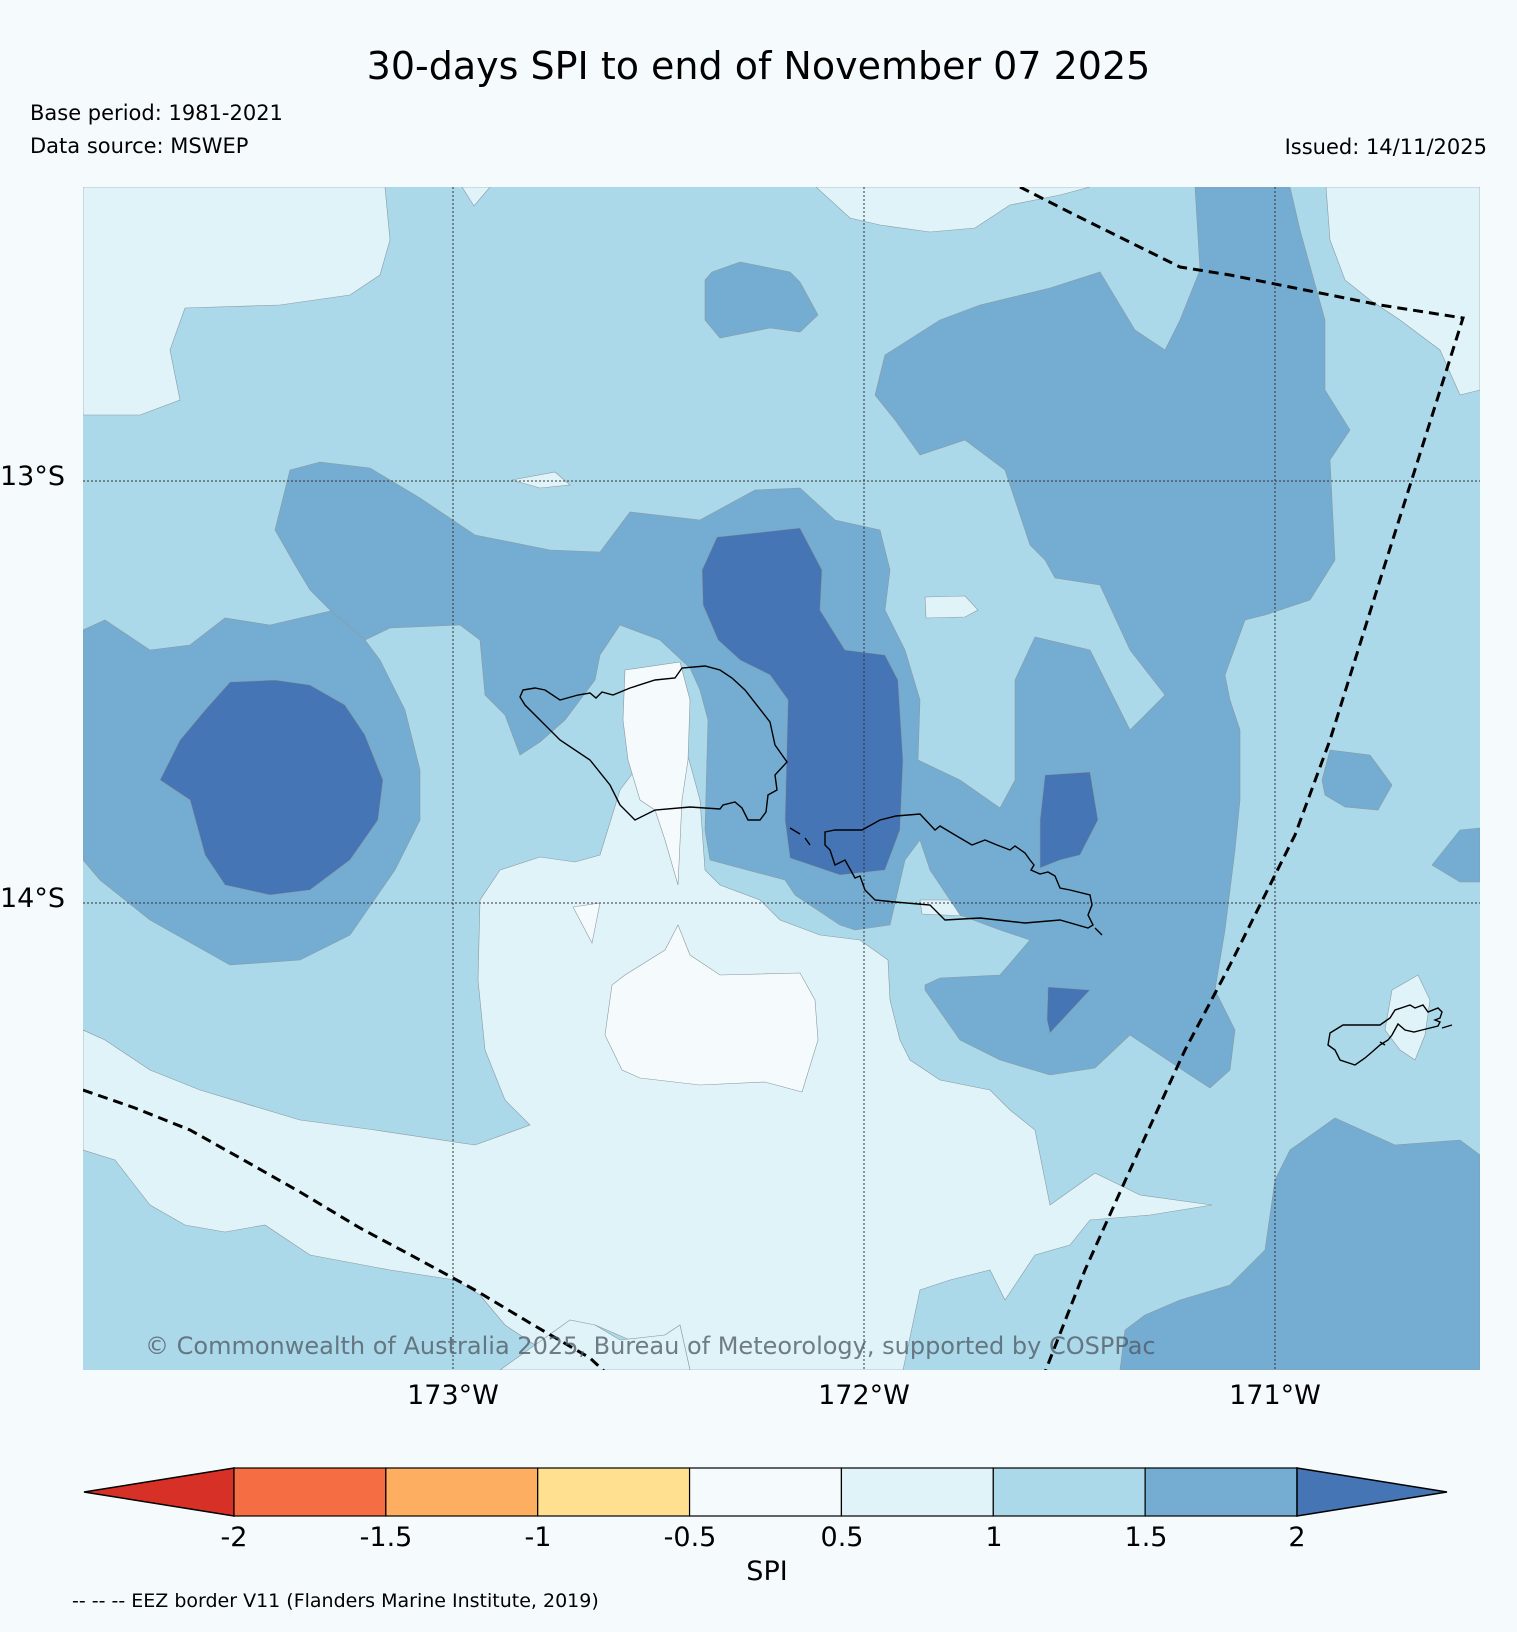  What do you see at coordinates (32, 898) in the screenshot?
I see `lat-label-14s: 14°S` at bounding box center [32, 898].